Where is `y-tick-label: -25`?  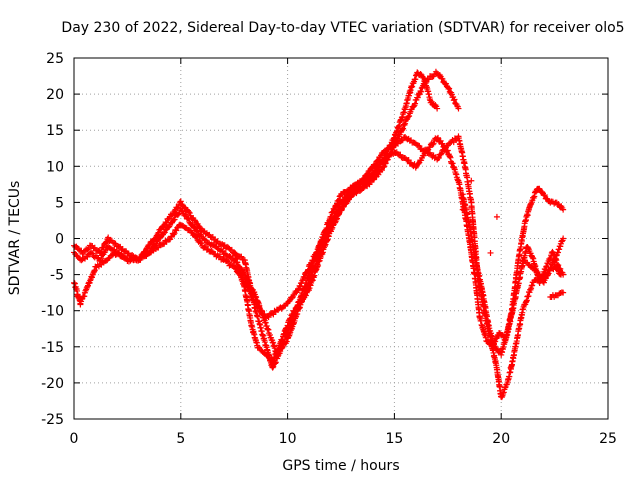
y-tick-label: -25 is located at coordinates (52, 420).